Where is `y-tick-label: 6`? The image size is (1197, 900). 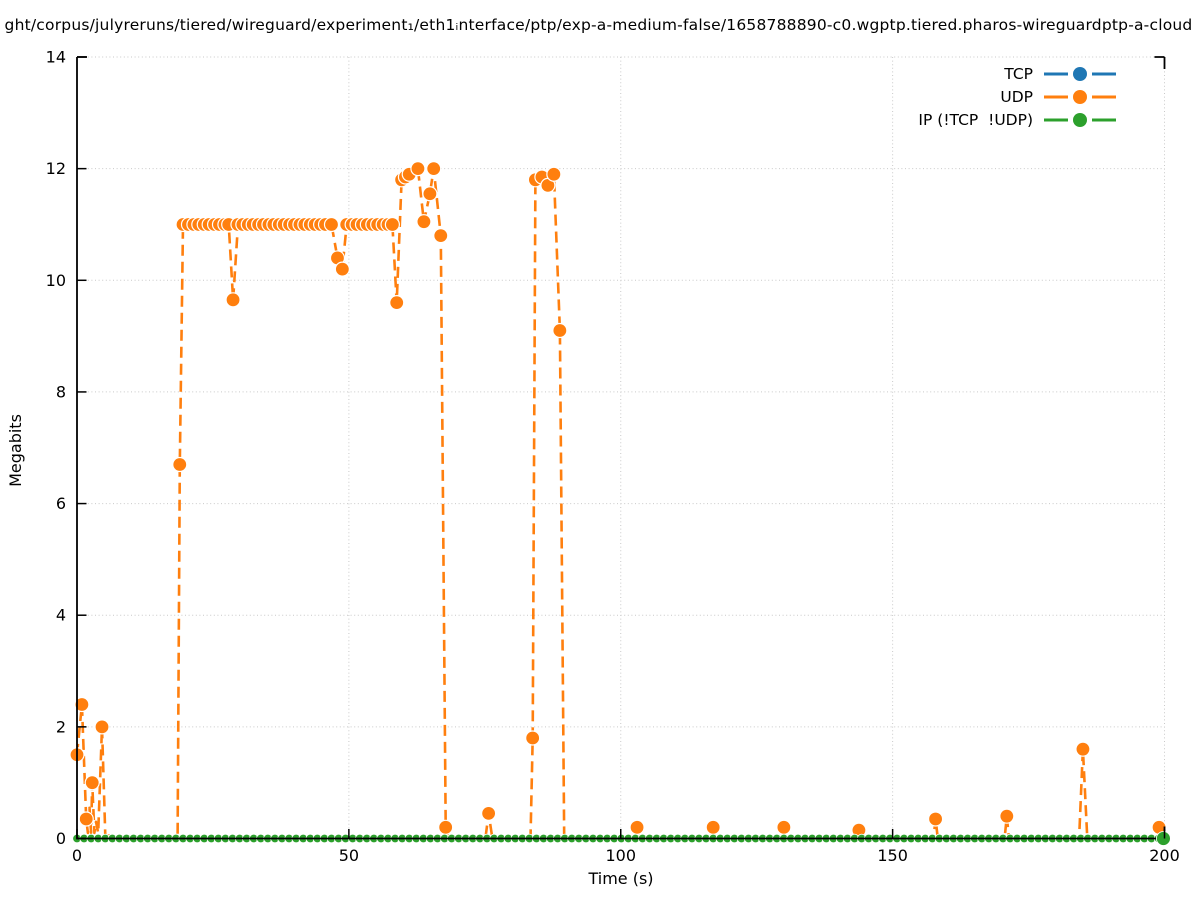 y-tick-label: 6 is located at coordinates (61, 503).